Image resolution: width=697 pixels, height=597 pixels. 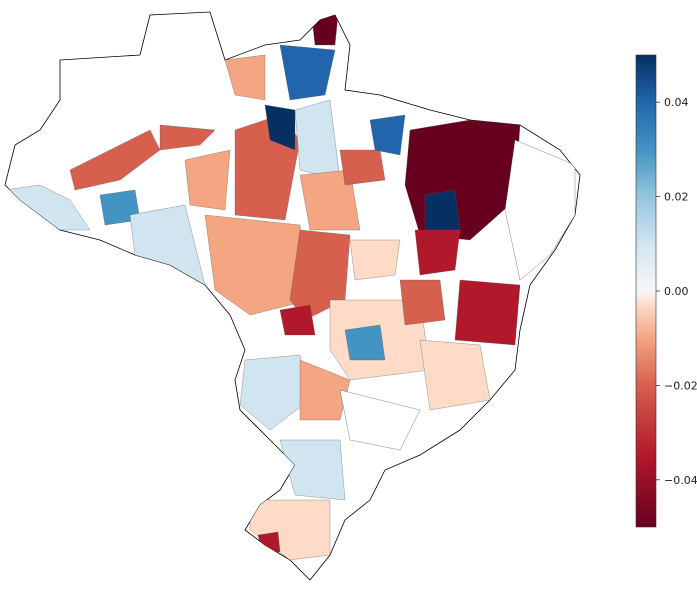 I want to click on colorbar-bar, so click(x=646, y=291).